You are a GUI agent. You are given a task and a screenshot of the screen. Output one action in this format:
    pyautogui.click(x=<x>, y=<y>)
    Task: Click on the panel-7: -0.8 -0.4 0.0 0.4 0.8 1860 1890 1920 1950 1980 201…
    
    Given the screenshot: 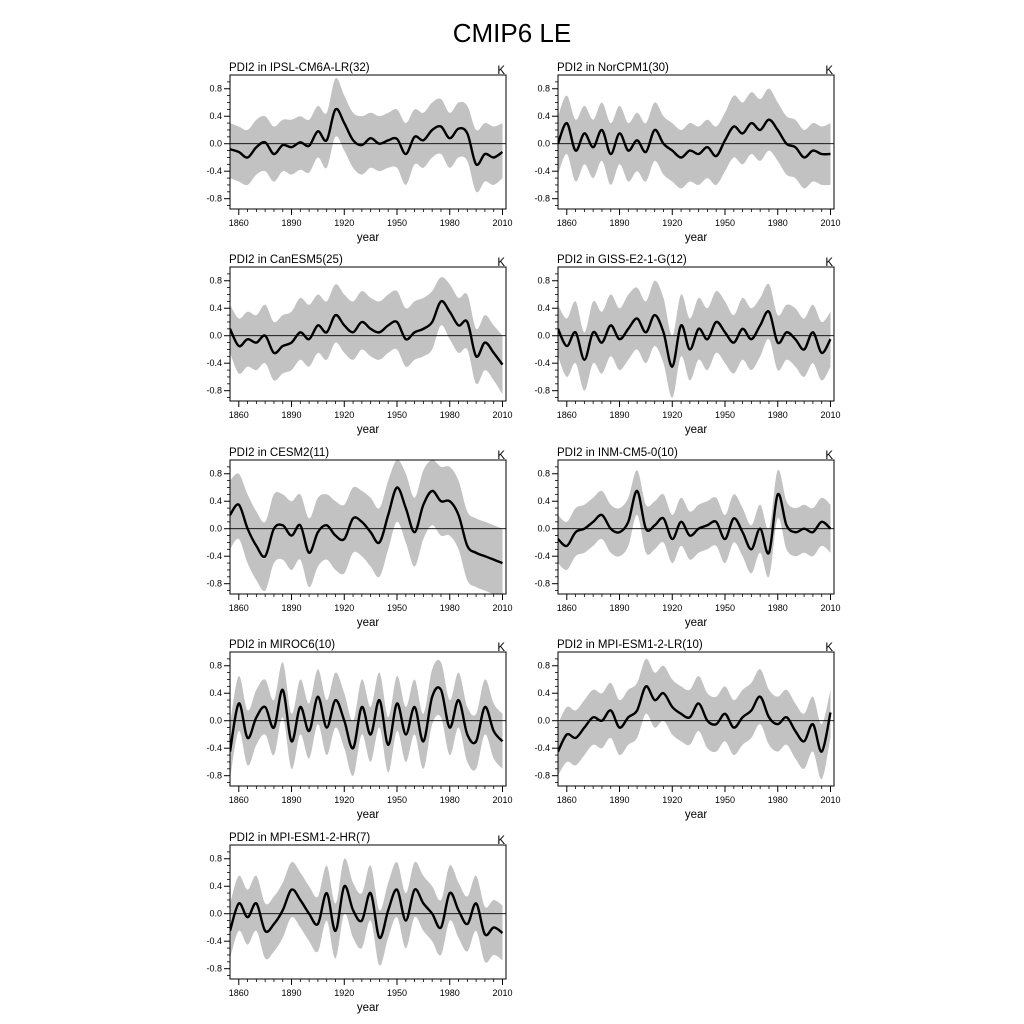 What is the action you would take?
    pyautogui.click(x=359, y=730)
    